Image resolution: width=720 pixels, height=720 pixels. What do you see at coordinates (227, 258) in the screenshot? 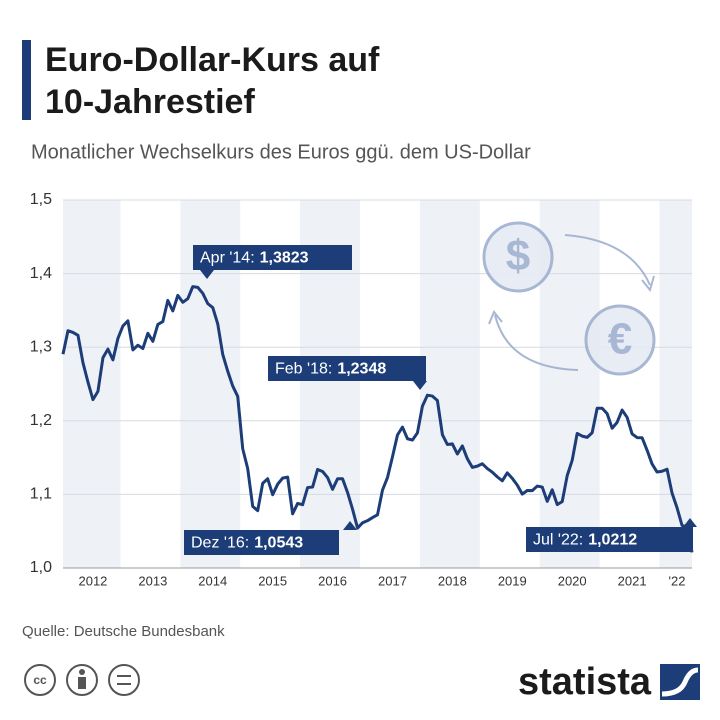
I see `annotation-label: Apr '14:` at bounding box center [227, 258].